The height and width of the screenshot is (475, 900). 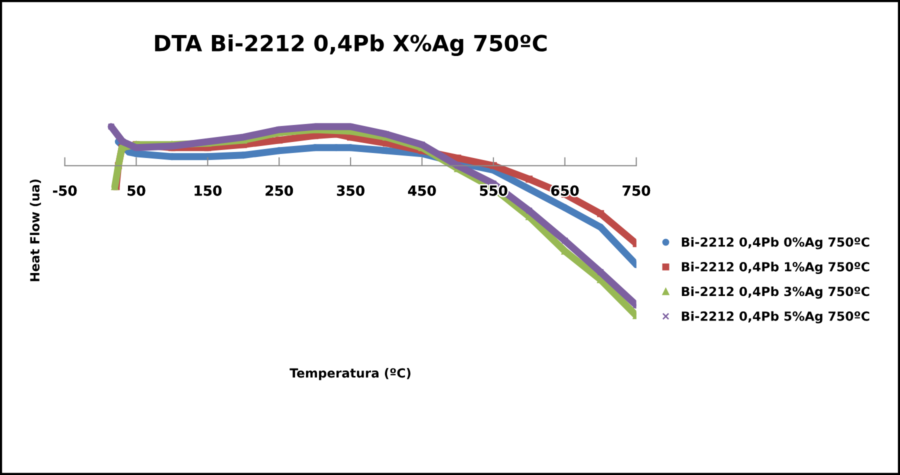 What do you see at coordinates (776, 292) in the screenshot?
I see `legend-label: Bi-2212 0,4Pb 3%Ag 750ºC` at bounding box center [776, 292].